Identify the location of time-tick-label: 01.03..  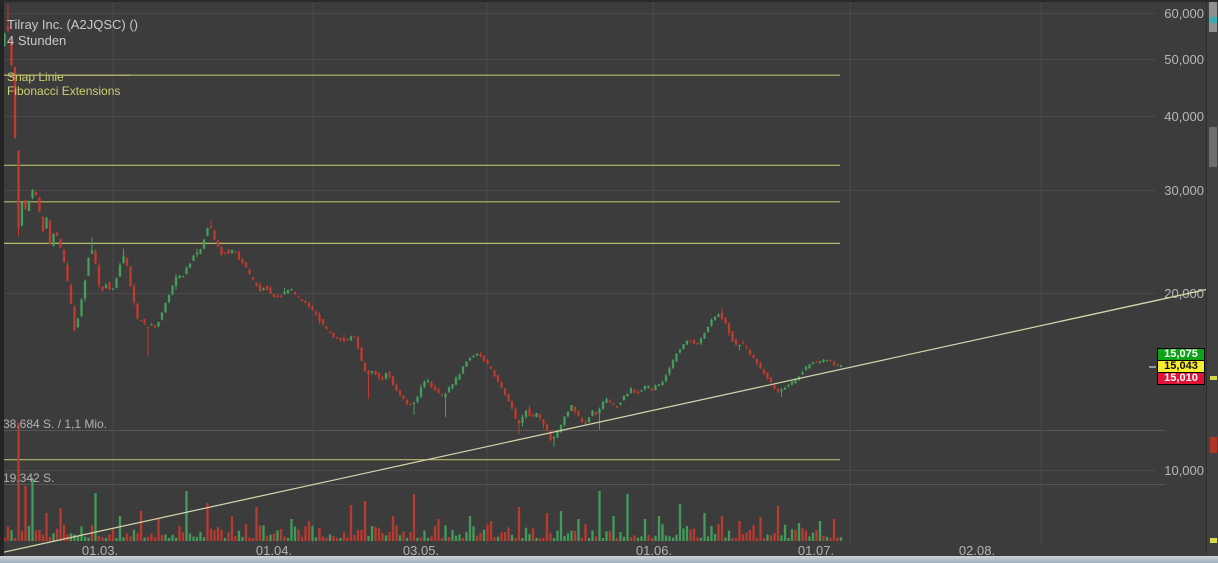
(100, 550).